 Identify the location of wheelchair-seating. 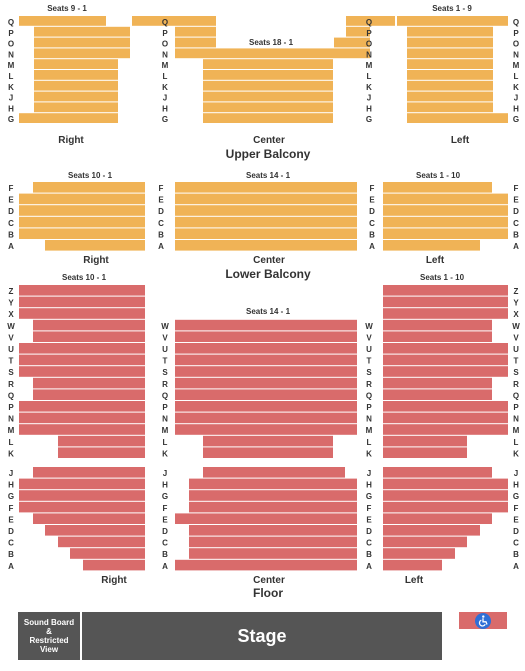
(483, 620).